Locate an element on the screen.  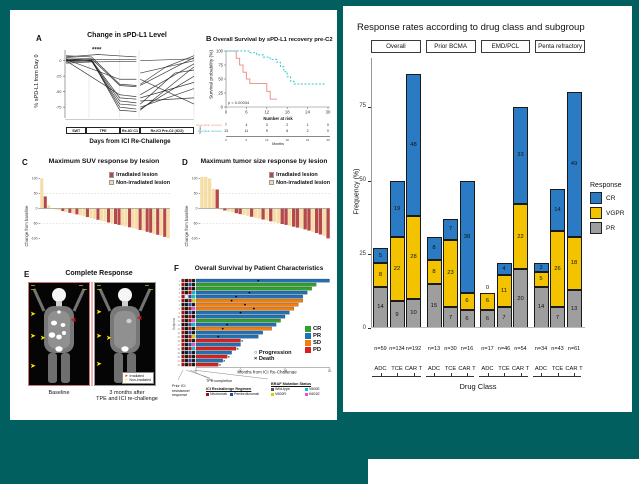
row-index: 2 is located at coordinates (180, 285).